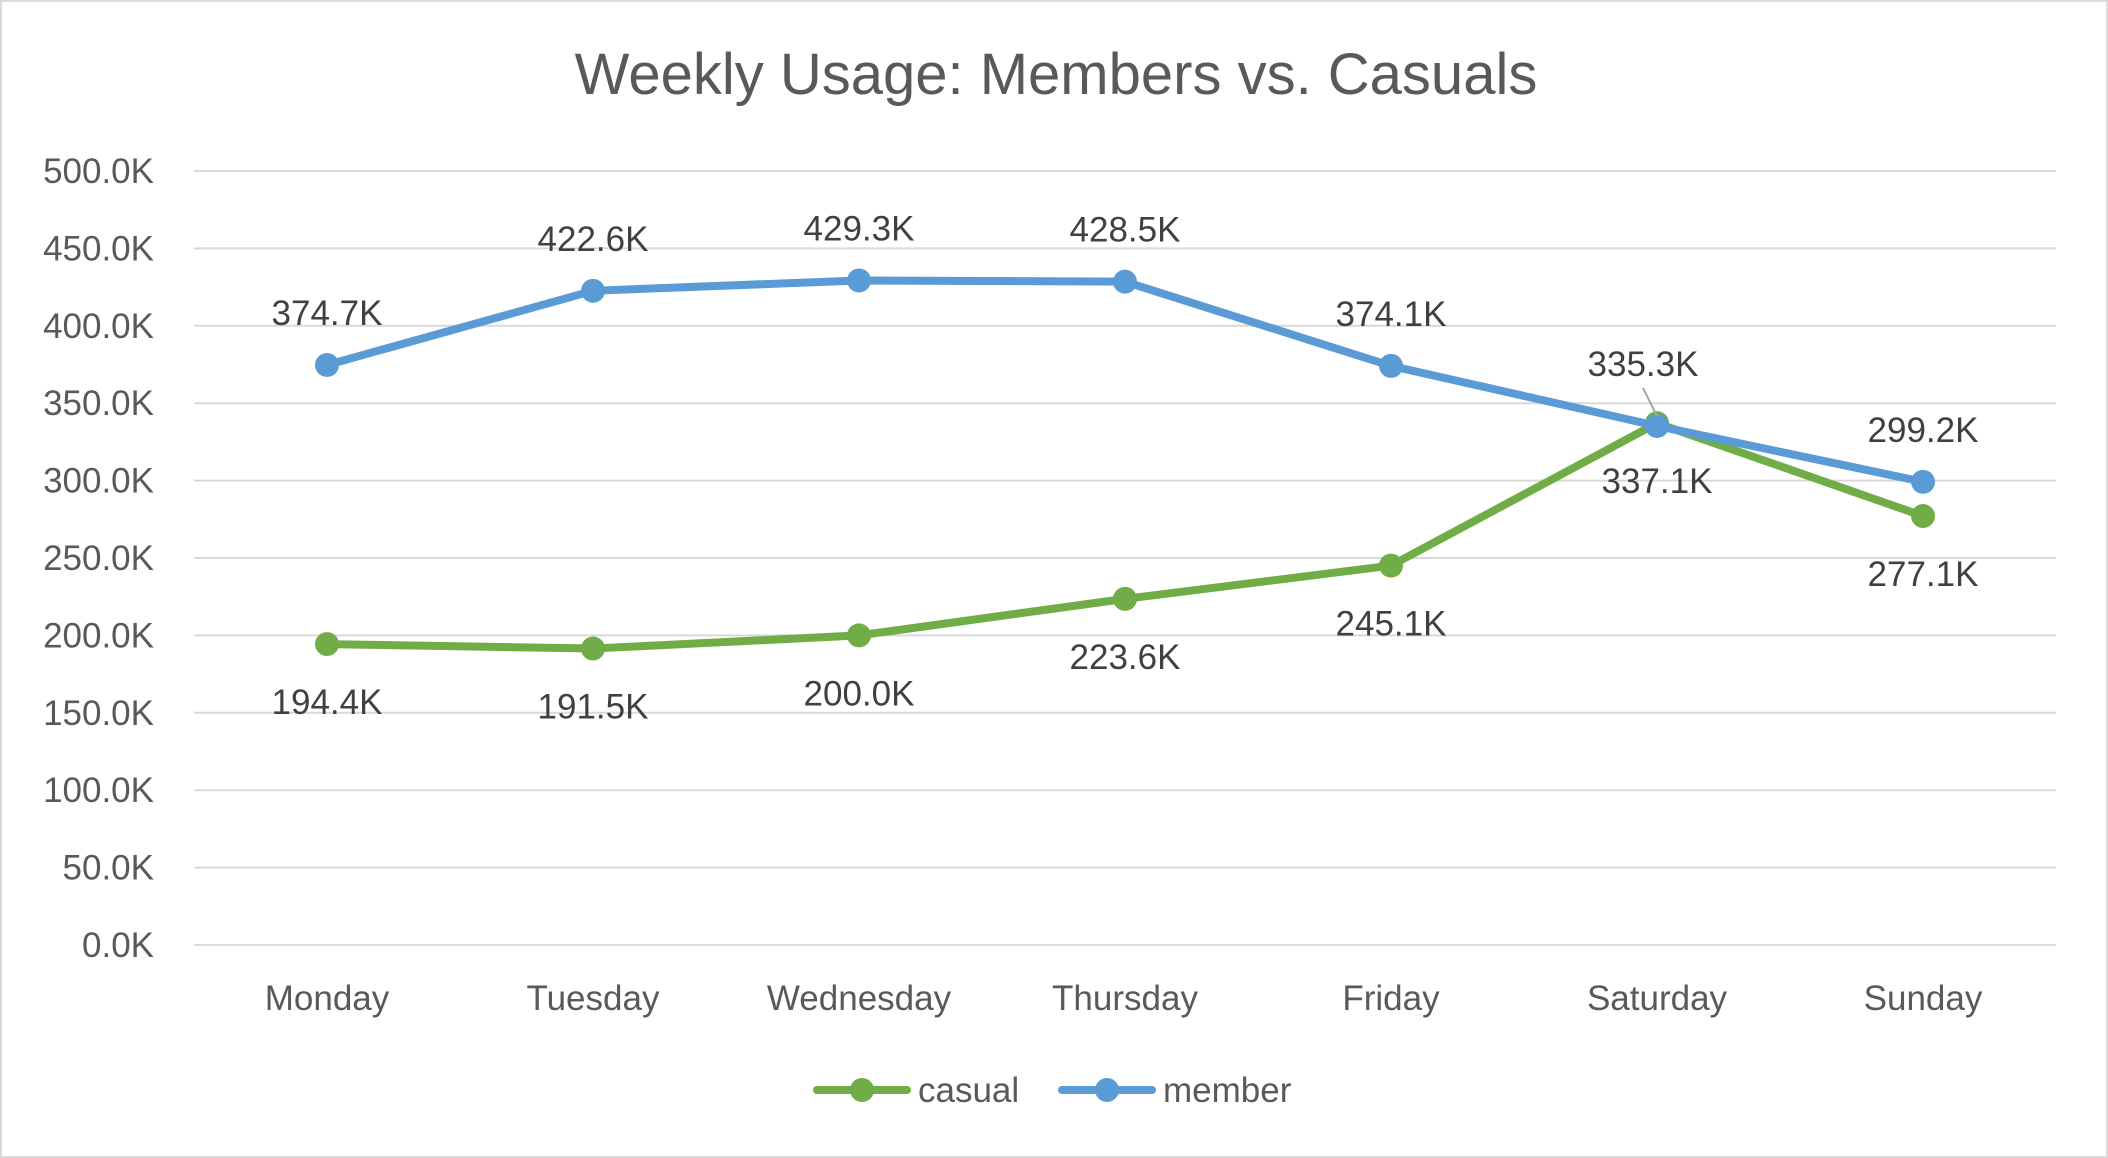 The height and width of the screenshot is (1158, 2108). I want to click on data-label-member: 299.2K, so click(1923, 430).